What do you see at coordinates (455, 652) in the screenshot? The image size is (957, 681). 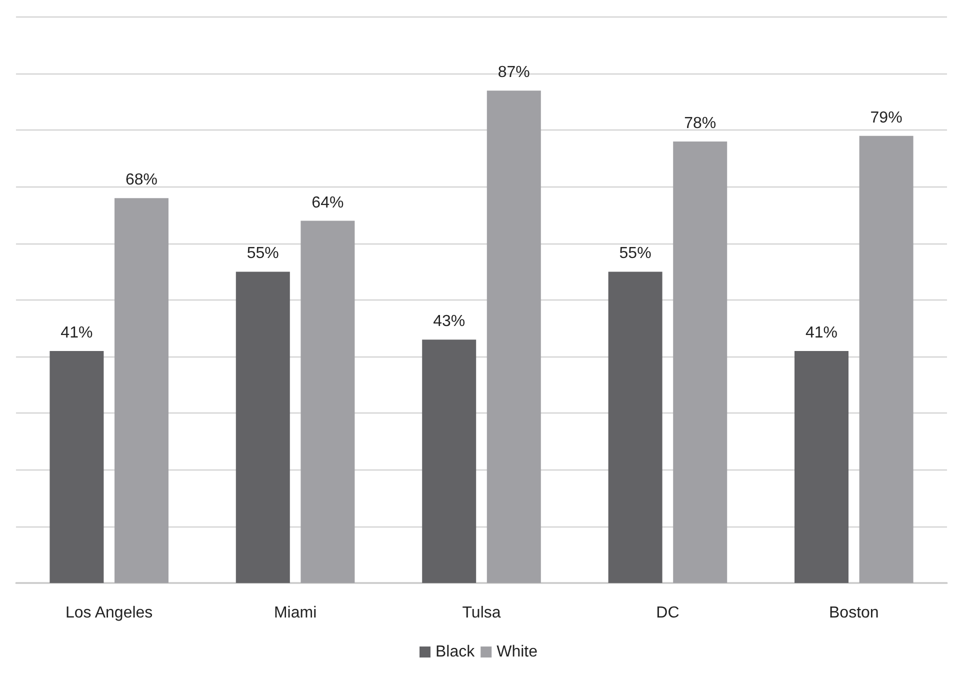 I see `legend-label: Black` at bounding box center [455, 652].